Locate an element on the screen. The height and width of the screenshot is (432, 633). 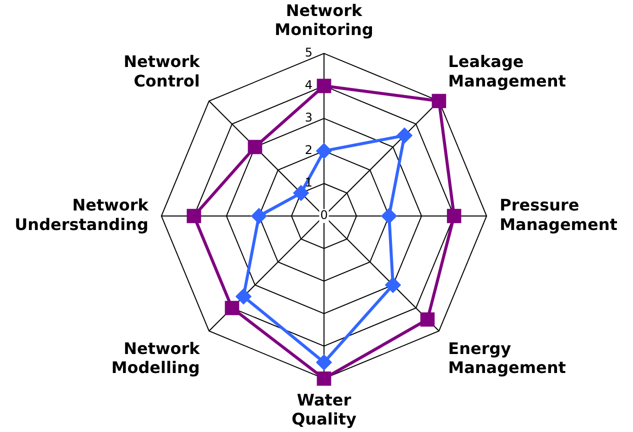
spoke-label: Leakage Management is located at coordinates (507, 71).